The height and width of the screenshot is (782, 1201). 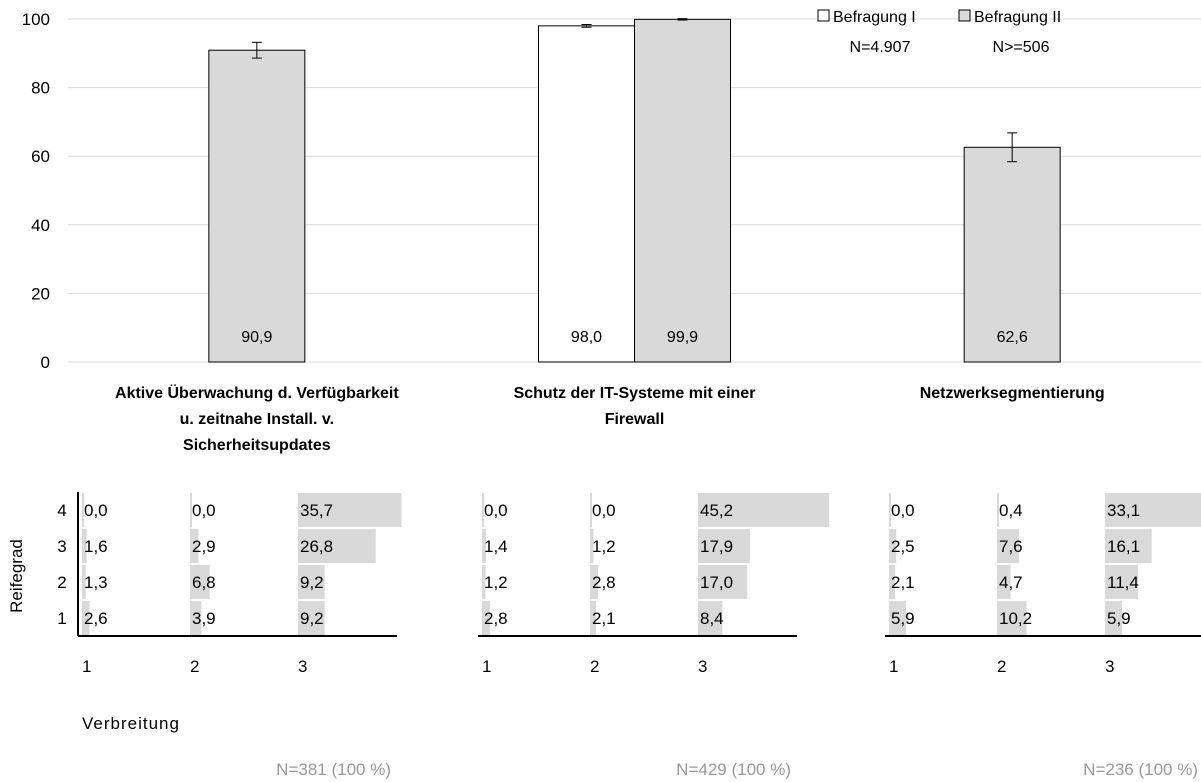 What do you see at coordinates (96, 546) in the screenshot?
I see `cell-value: 1,6` at bounding box center [96, 546].